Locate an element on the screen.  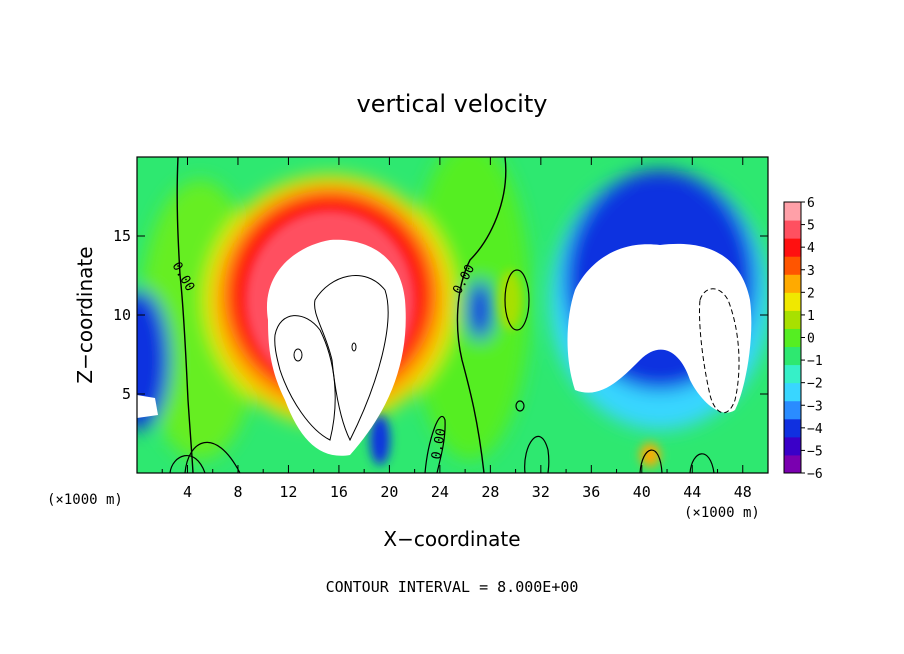
x-tick-label: 24 is located at coordinates (440, 492).